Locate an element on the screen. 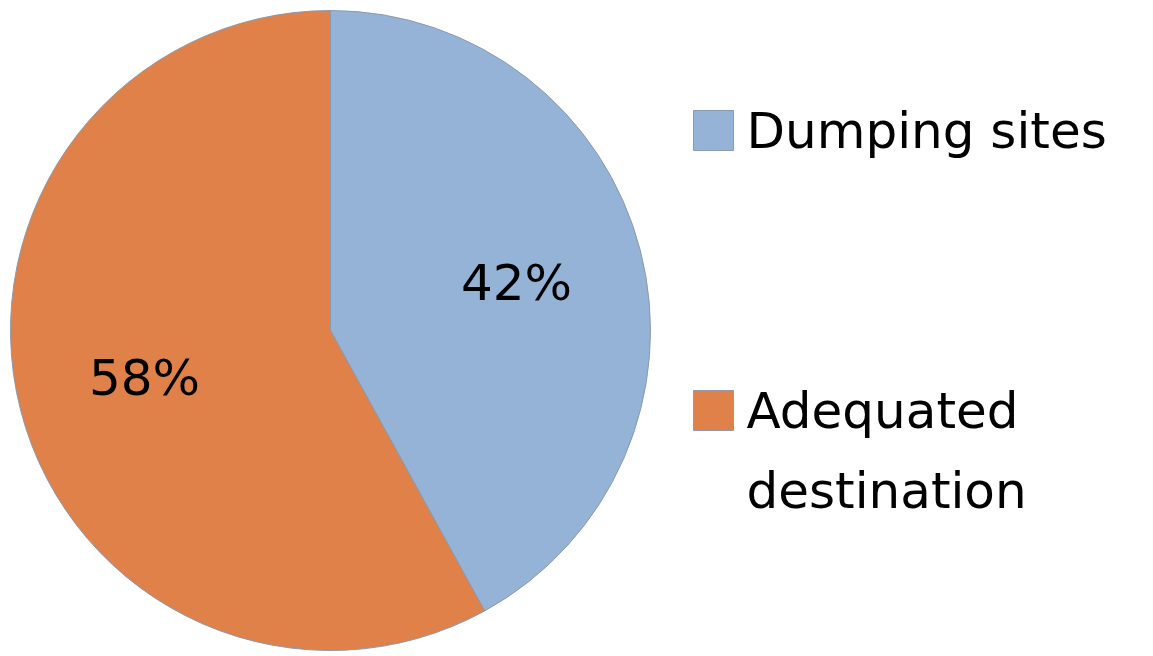  data-label: 58% is located at coordinates (144, 378).